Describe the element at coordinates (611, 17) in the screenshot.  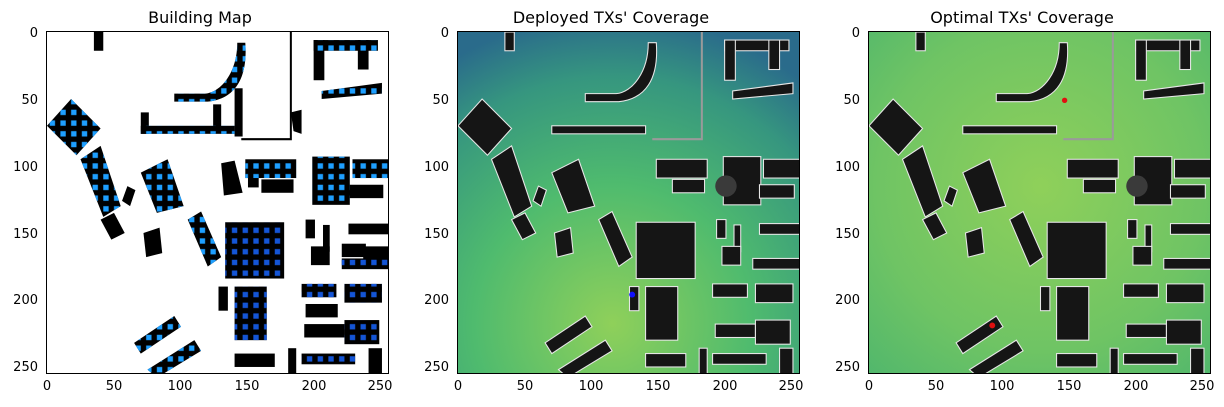
I see `panel-title: Deployed TXs' Coverage` at that location.